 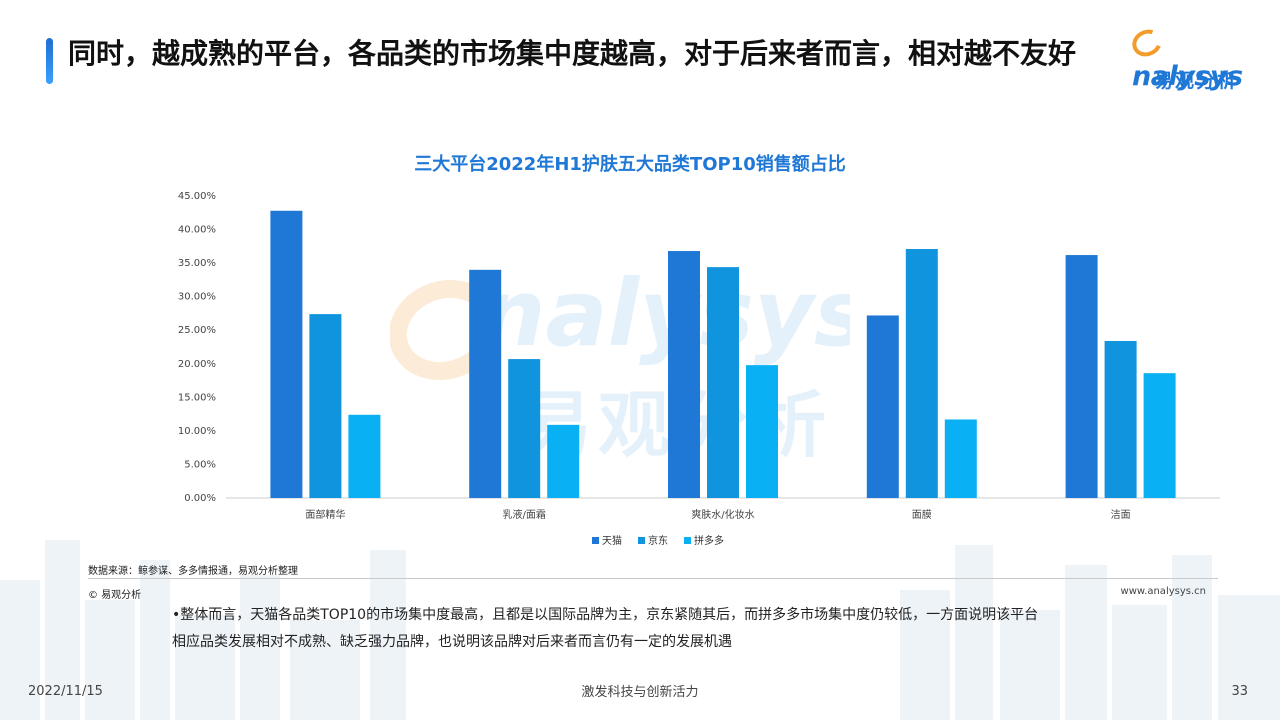 I want to click on x-tick-label: 洁面, so click(x=1121, y=514).